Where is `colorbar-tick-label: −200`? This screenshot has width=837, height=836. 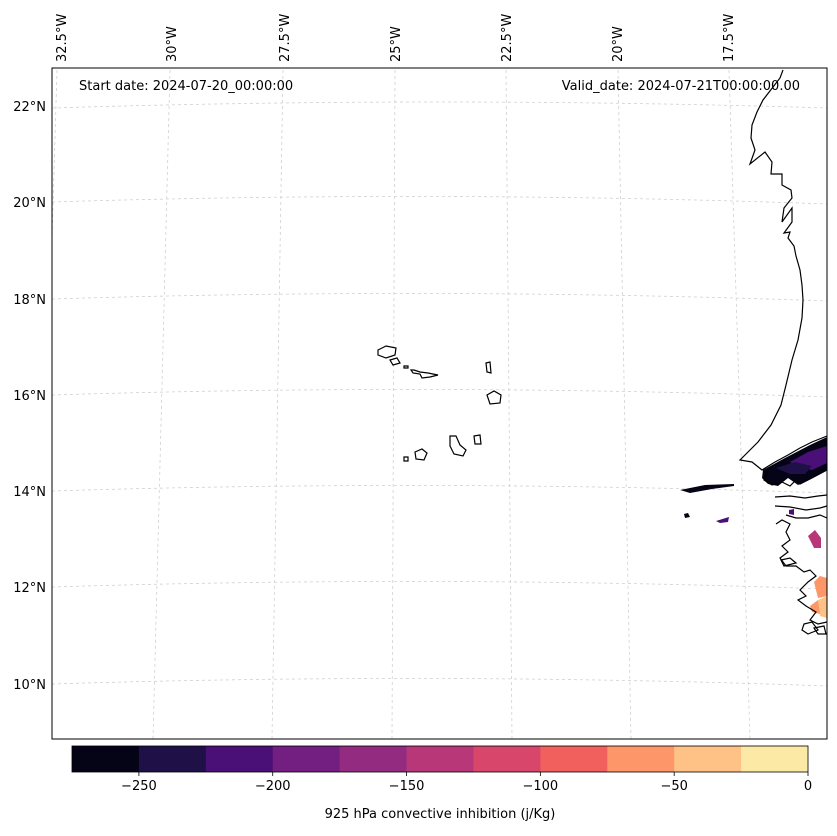
colorbar-tick-label: −200 is located at coordinates (273, 786).